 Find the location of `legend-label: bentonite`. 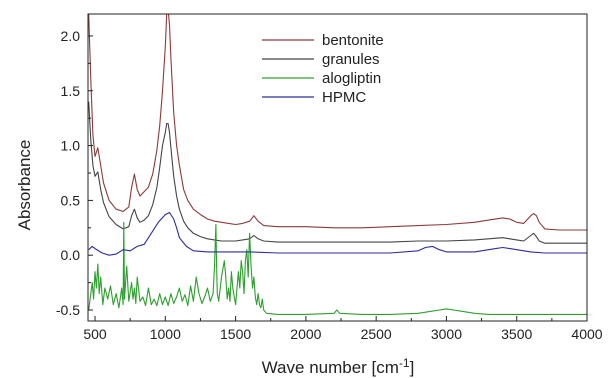

legend-label: bentonite is located at coordinates (353, 40).